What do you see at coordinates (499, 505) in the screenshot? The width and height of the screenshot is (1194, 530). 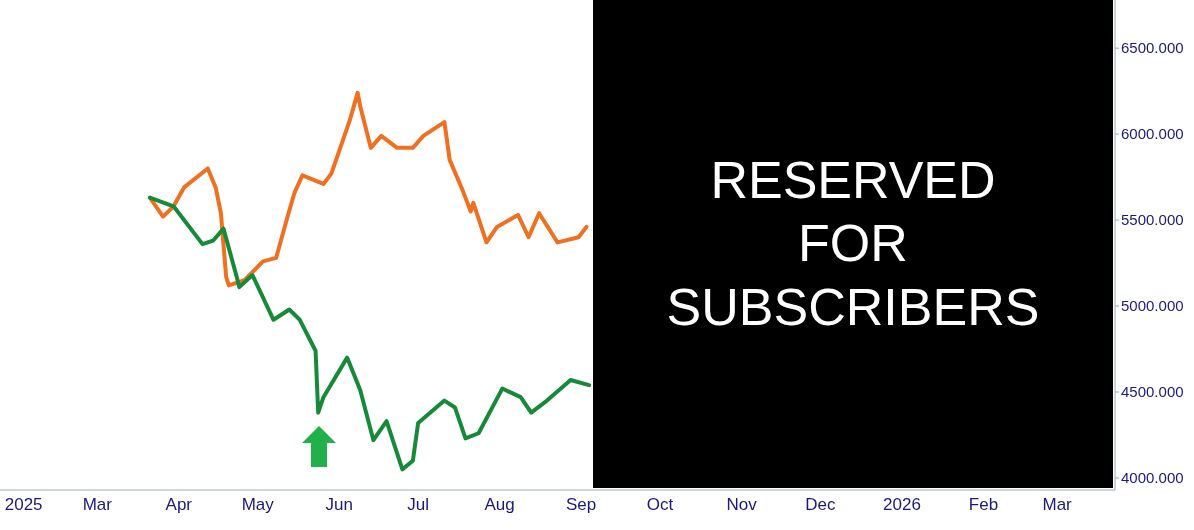 I see `x-tick-label: Aug` at bounding box center [499, 505].